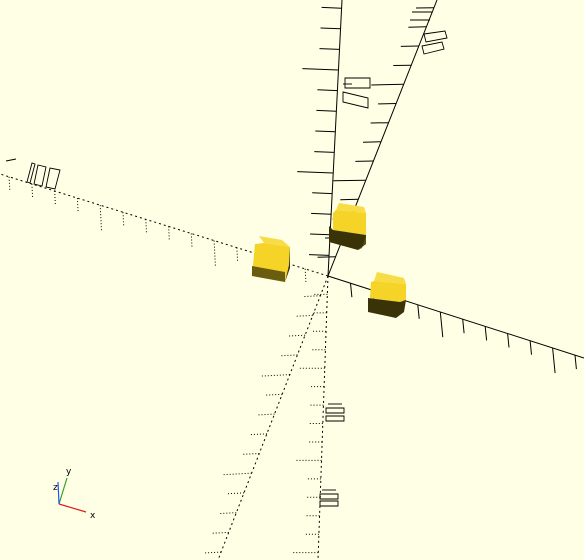 The image size is (584, 560). I want to click on x-axis-negative, so click(164, 225).